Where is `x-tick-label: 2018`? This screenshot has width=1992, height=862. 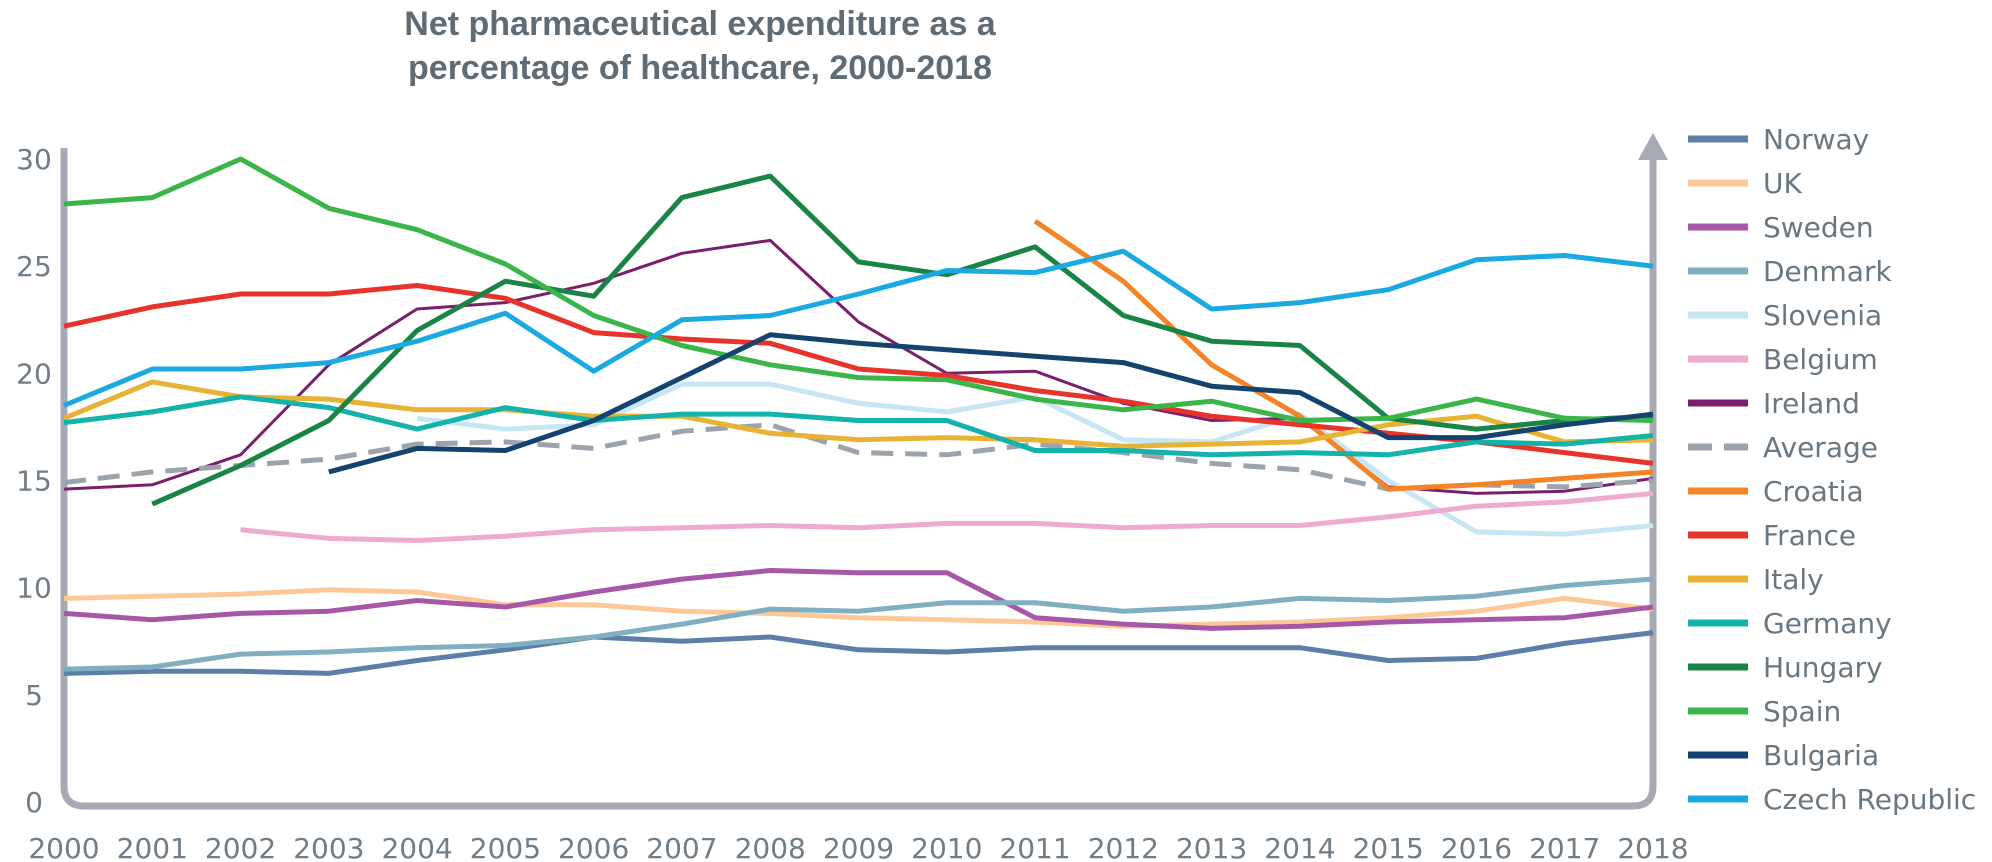
x-tick-label: 2018 is located at coordinates (1652, 847).